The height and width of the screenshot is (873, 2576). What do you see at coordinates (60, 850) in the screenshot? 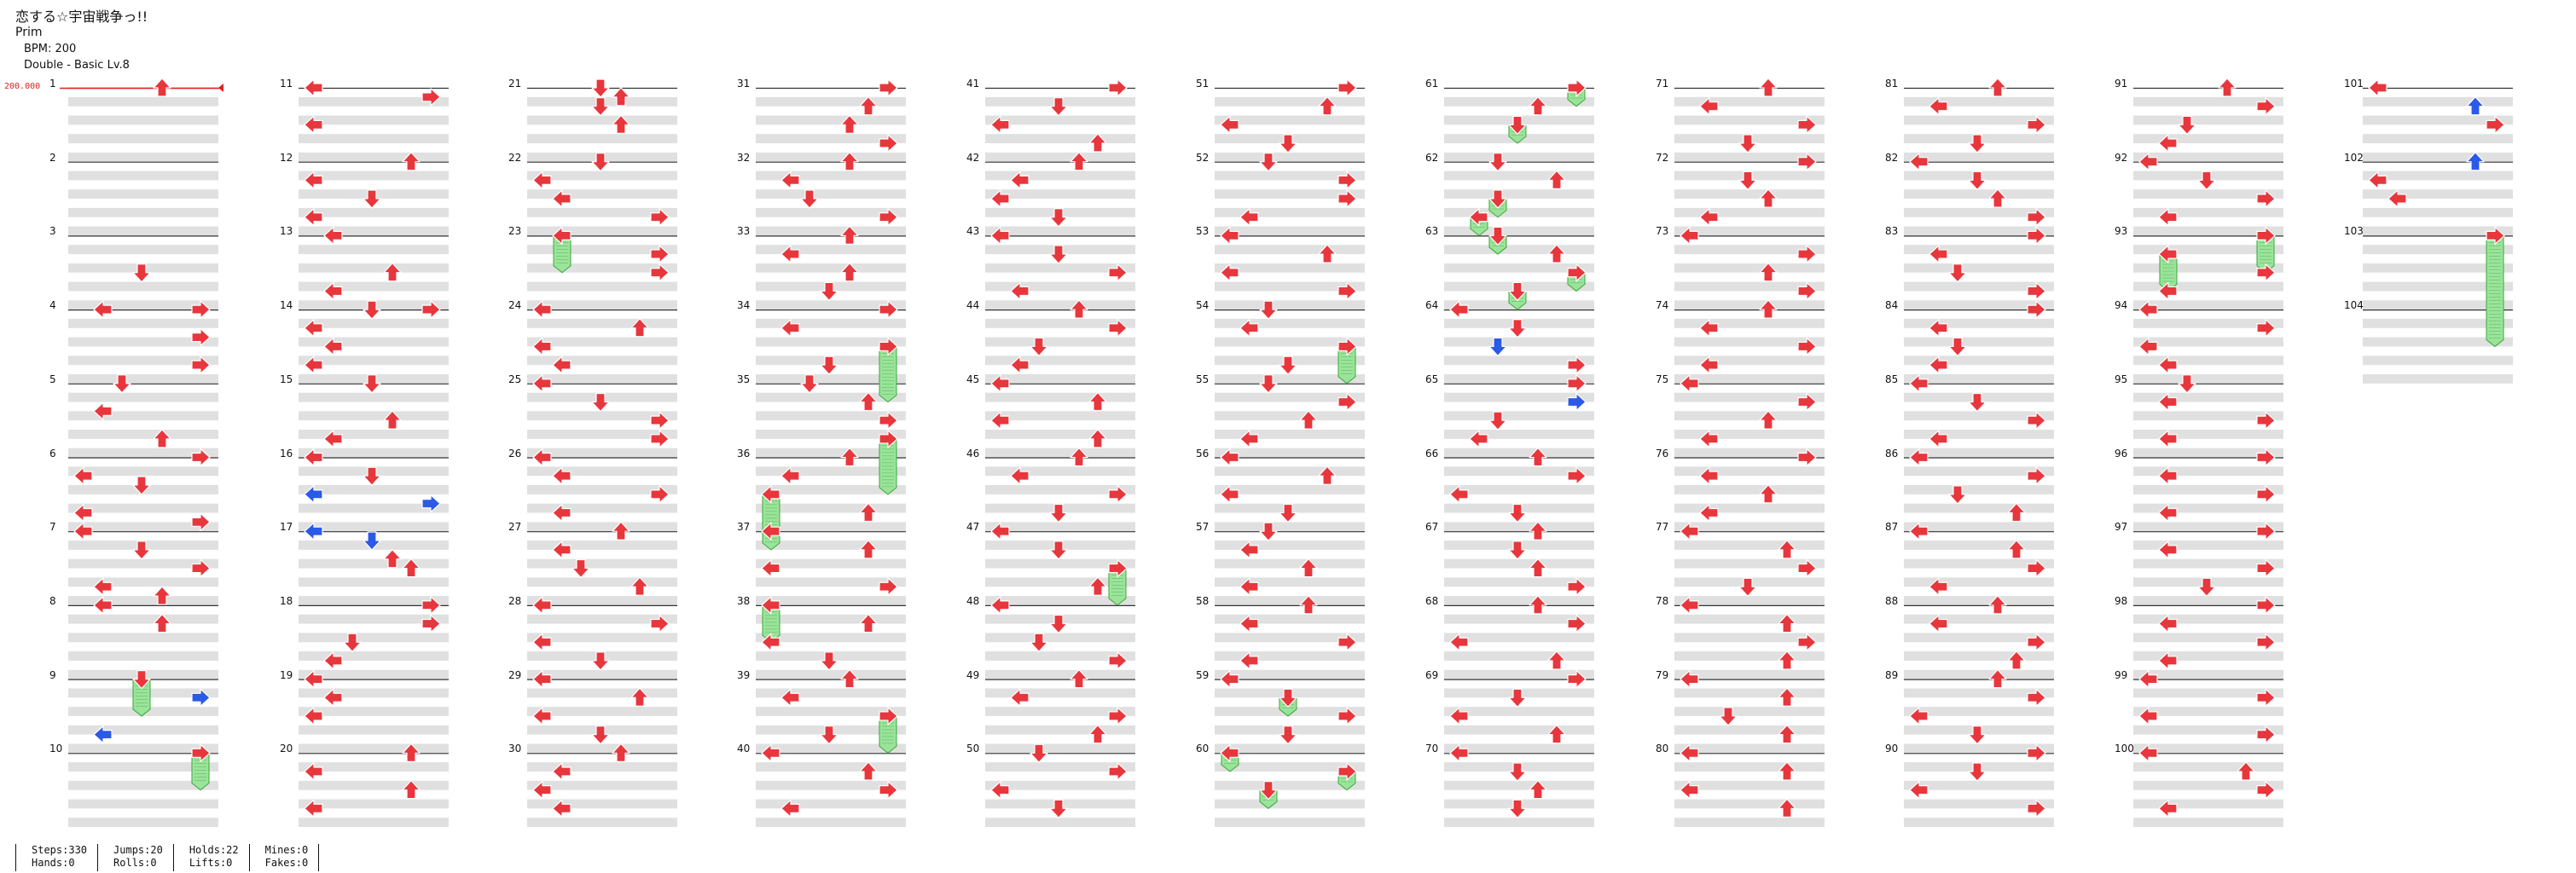
I see `stat-line: Steps:330` at bounding box center [60, 850].